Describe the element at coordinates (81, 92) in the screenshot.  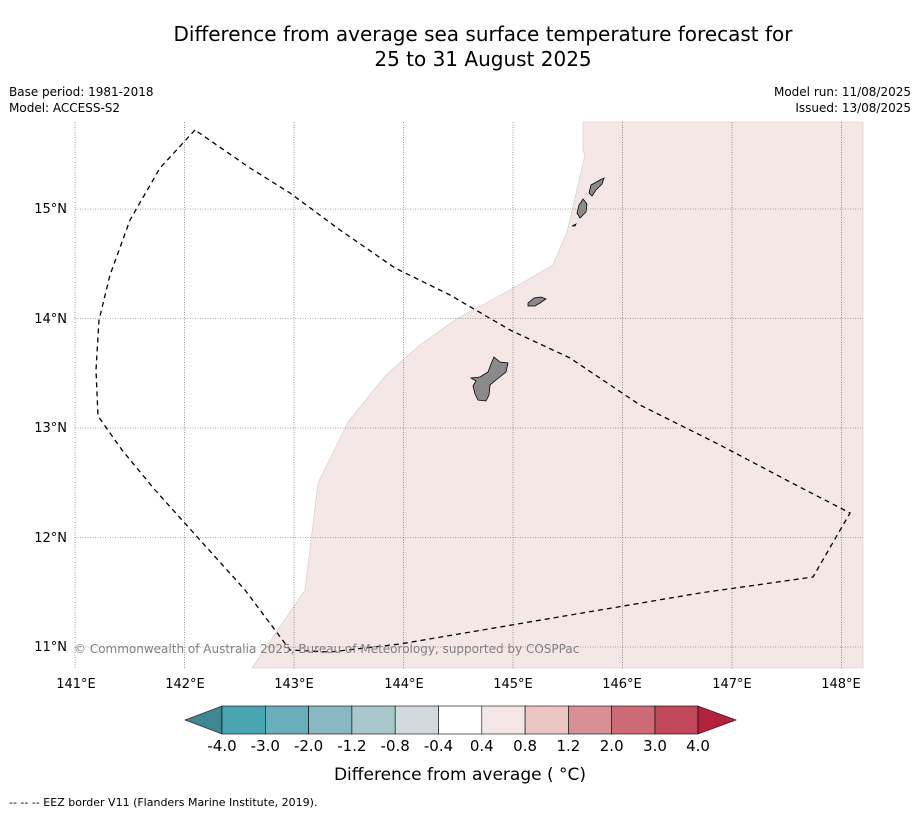
I see `base-period-text: Base period: 1981-2018` at that location.